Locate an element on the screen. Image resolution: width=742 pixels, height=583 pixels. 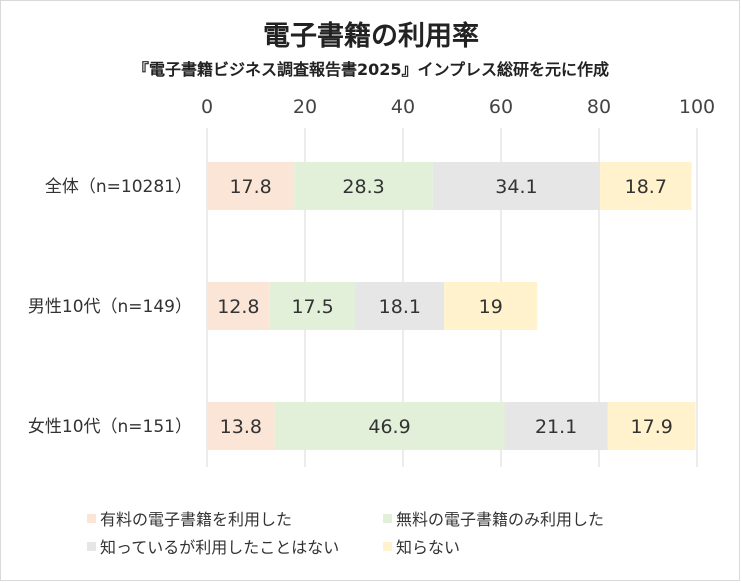
legend-label: 無料の電子書籍のみ利用した is located at coordinates (500, 519).